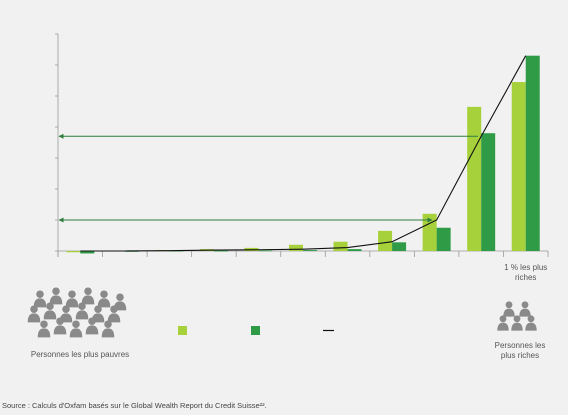 This screenshot has height=420, width=568. I want to click on category-label: riches, so click(525, 277).